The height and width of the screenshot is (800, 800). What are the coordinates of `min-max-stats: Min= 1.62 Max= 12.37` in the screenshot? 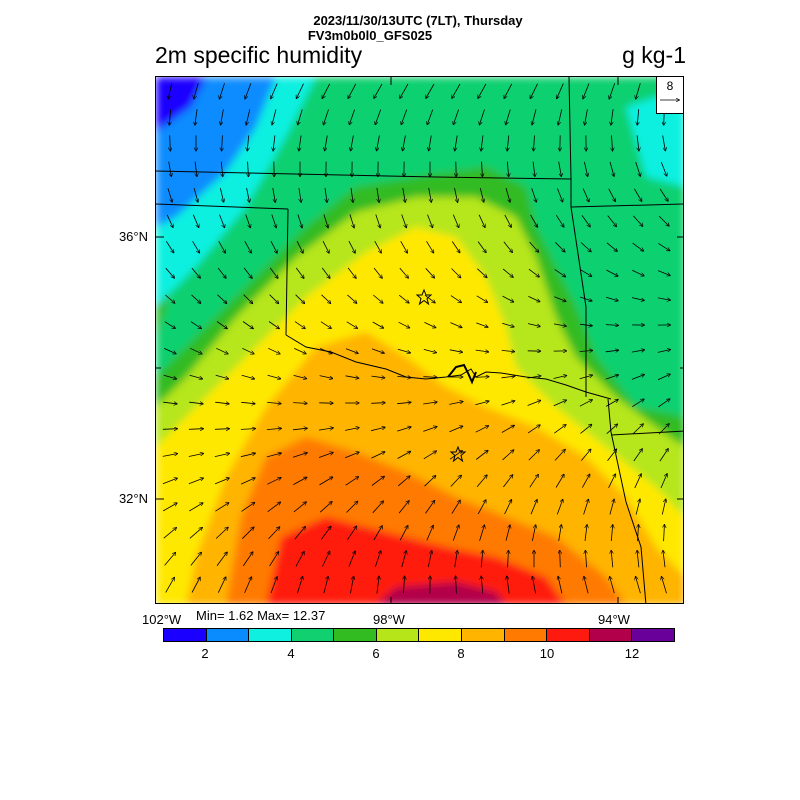 It's located at (261, 615).